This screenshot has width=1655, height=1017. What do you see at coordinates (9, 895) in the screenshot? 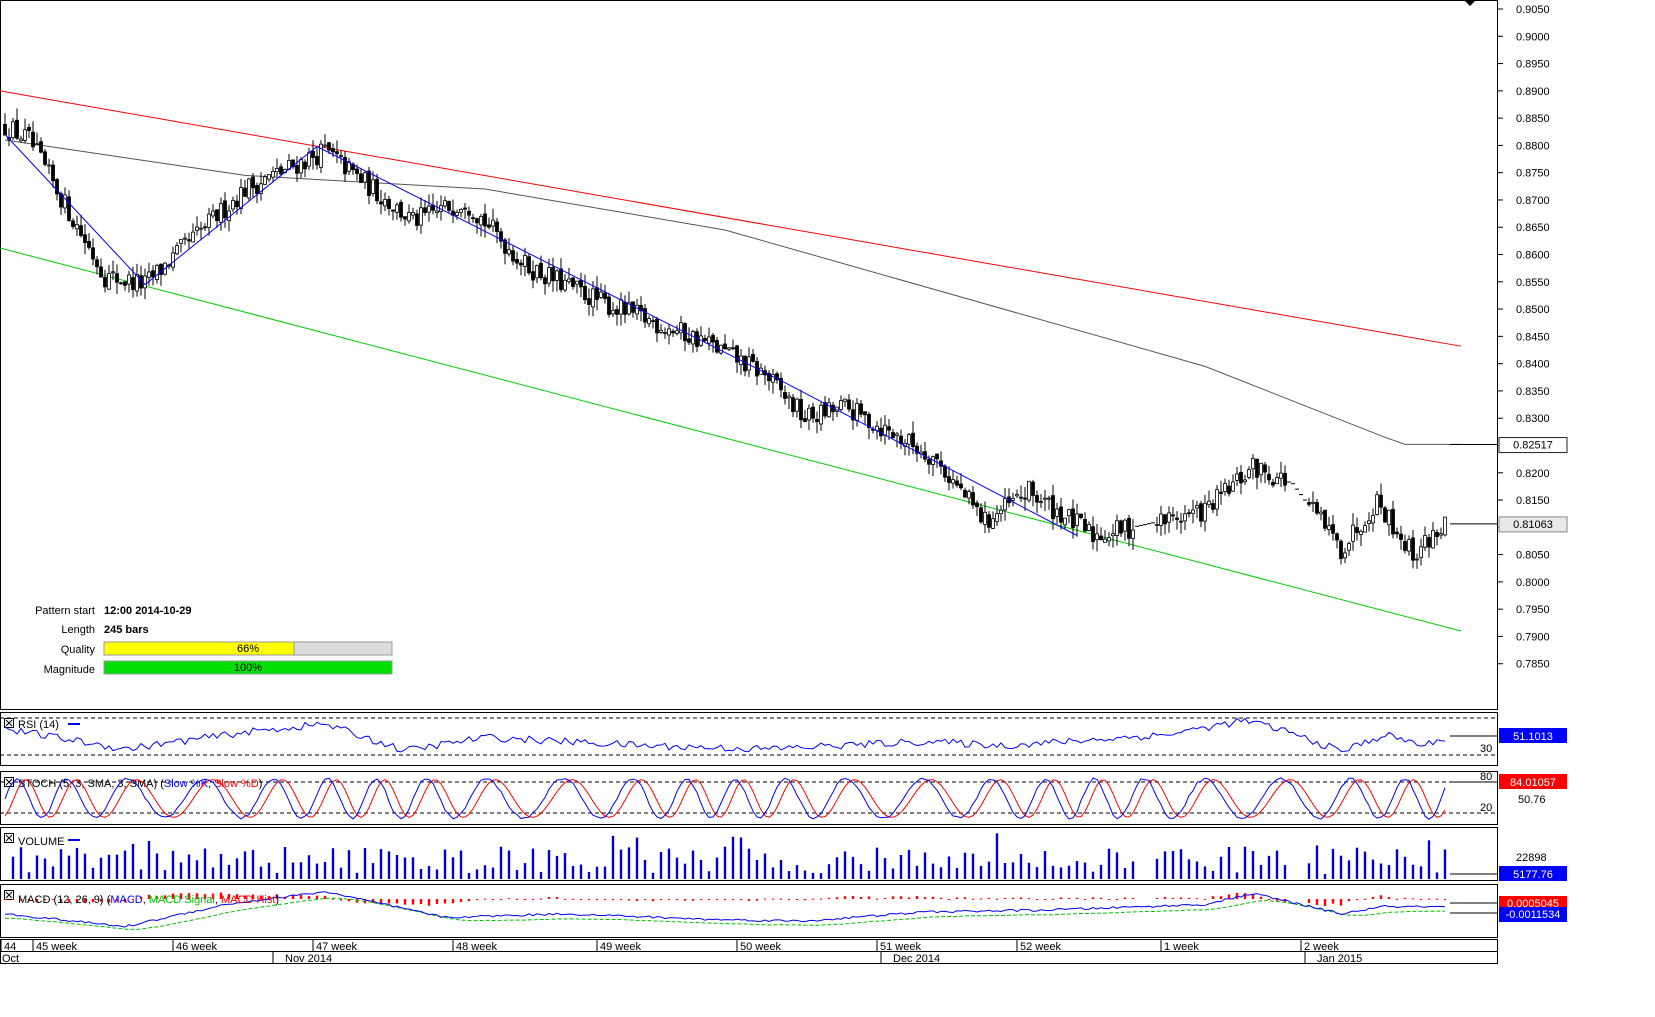
I see `macd-close-icon` at bounding box center [9, 895].